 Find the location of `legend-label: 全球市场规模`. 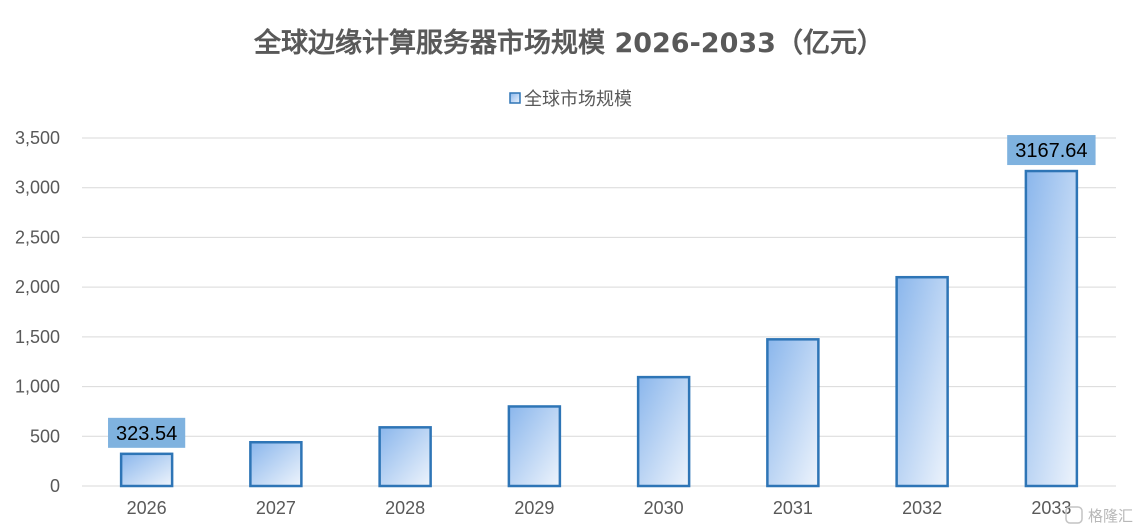

legend-label: 全球市场规模 is located at coordinates (578, 99).